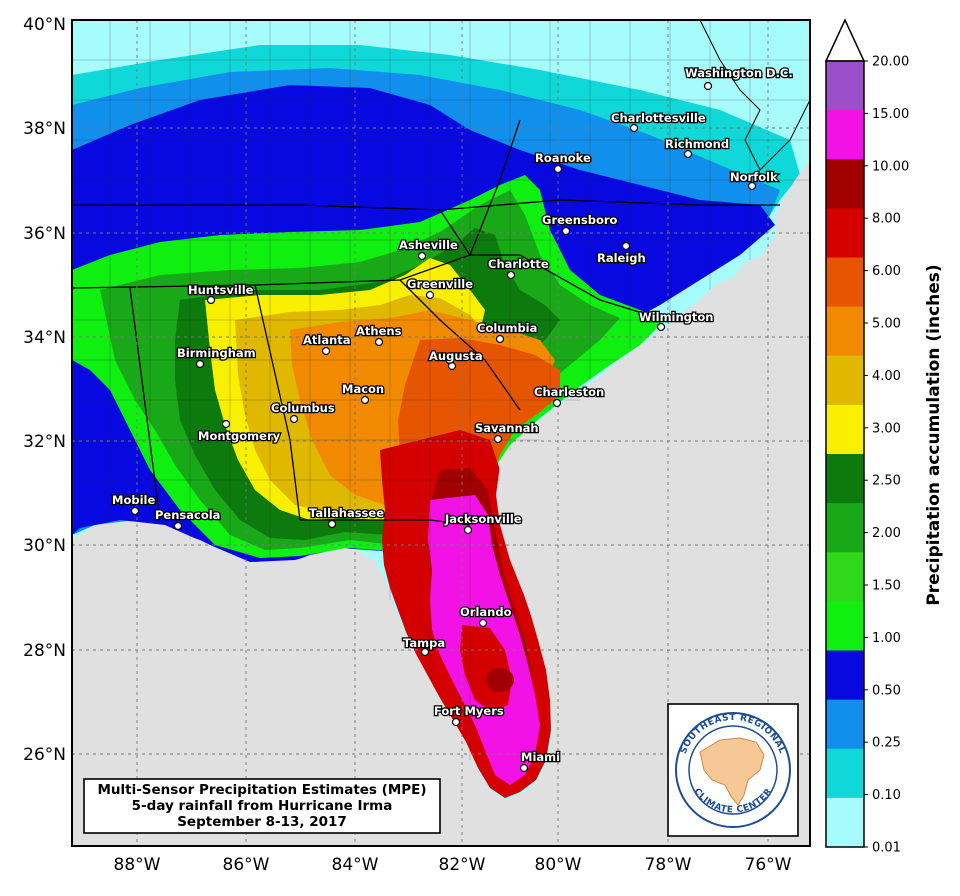  I want to click on title-box-frame, so click(262, 806).